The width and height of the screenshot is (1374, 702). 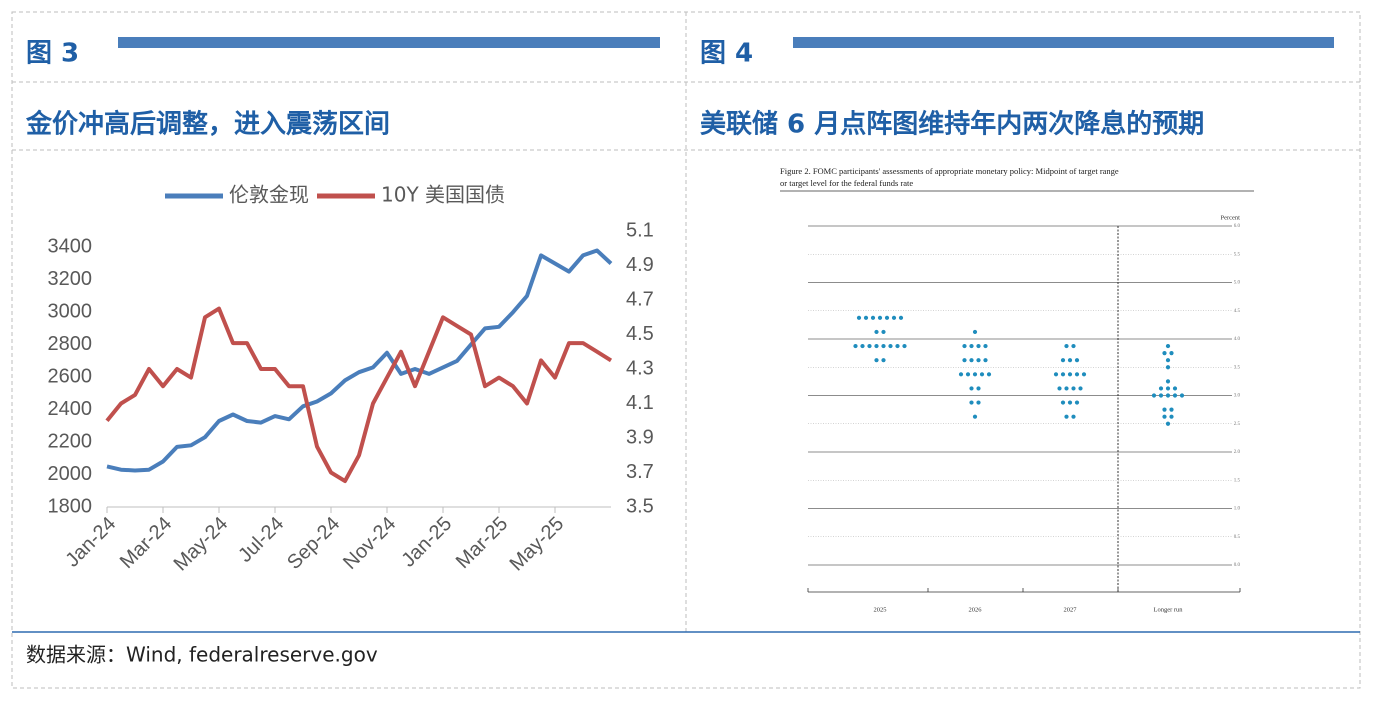 What do you see at coordinates (52, 54) in the screenshot?
I see `figure-label: 图 3` at bounding box center [52, 54].